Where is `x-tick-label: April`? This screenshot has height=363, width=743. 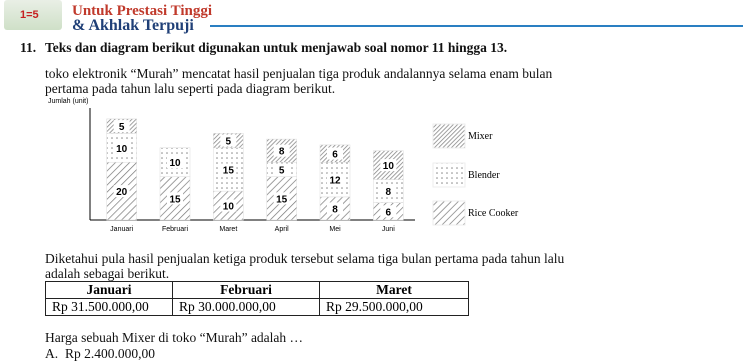 x-tick-label: April is located at coordinates (282, 229).